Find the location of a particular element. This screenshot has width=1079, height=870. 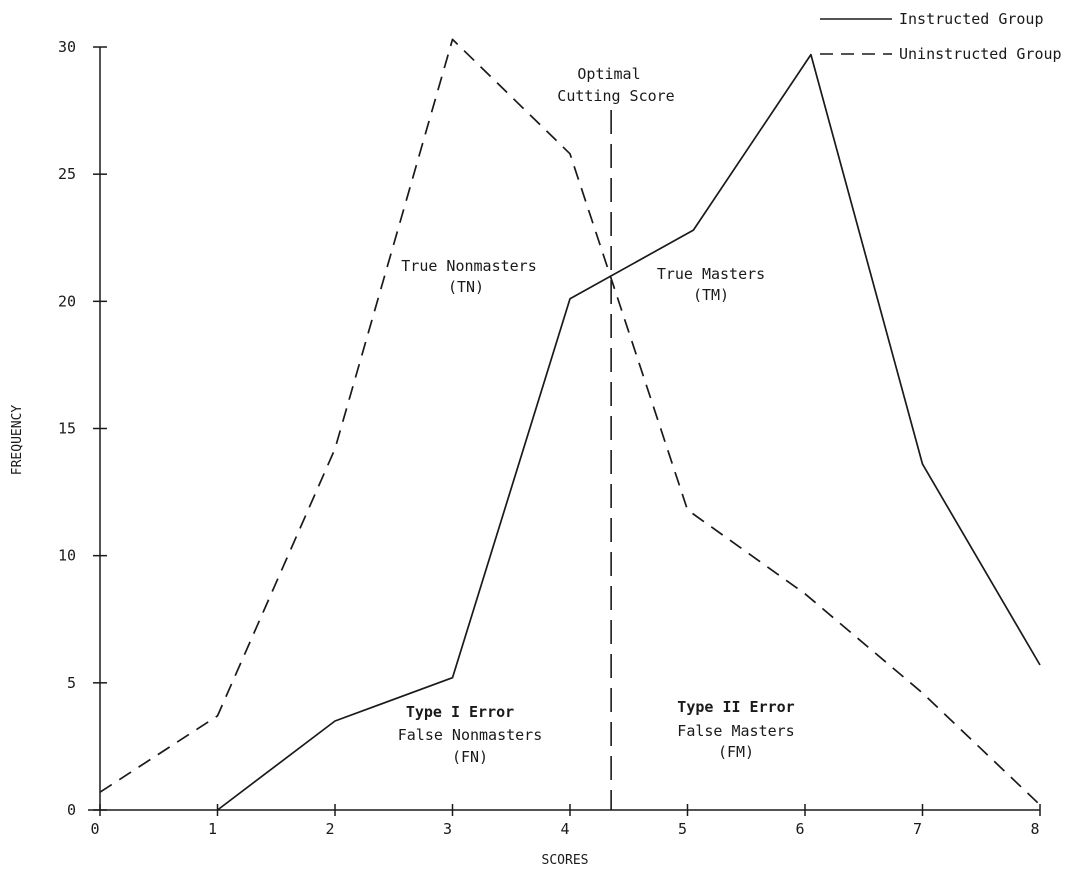

type-one-error-title: Type I Error is located at coordinates (460, 712).